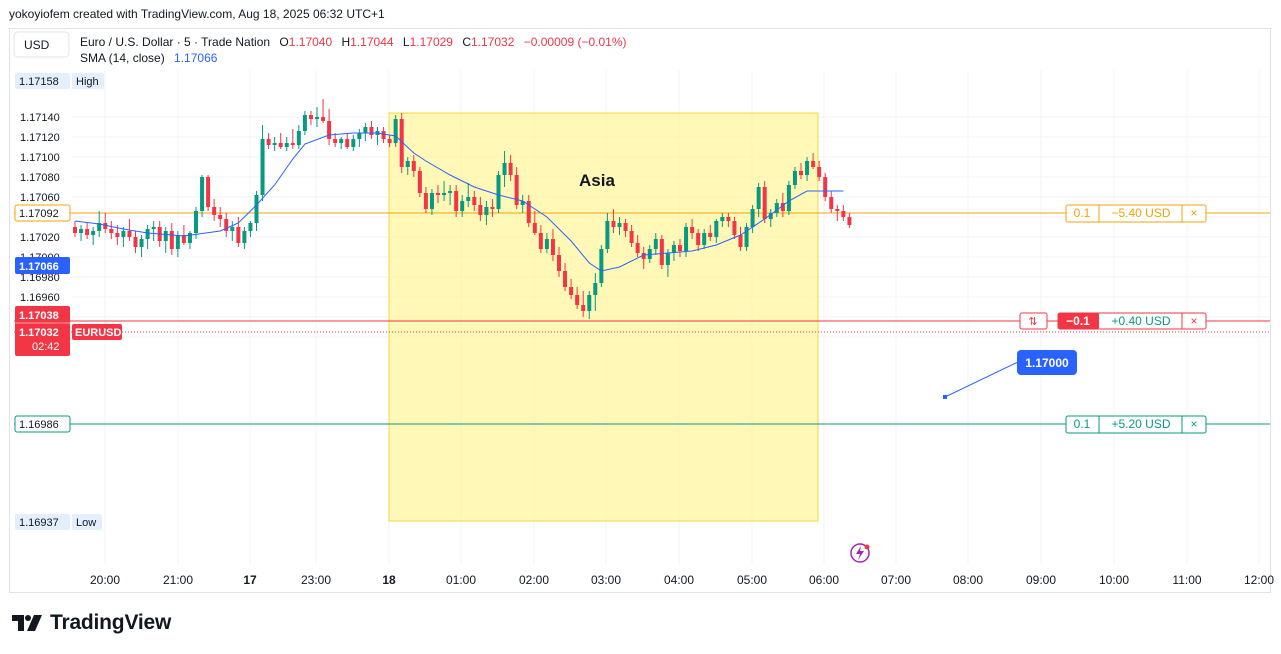  What do you see at coordinates (41, 44) in the screenshot?
I see `currency-button: USD` at bounding box center [41, 44].